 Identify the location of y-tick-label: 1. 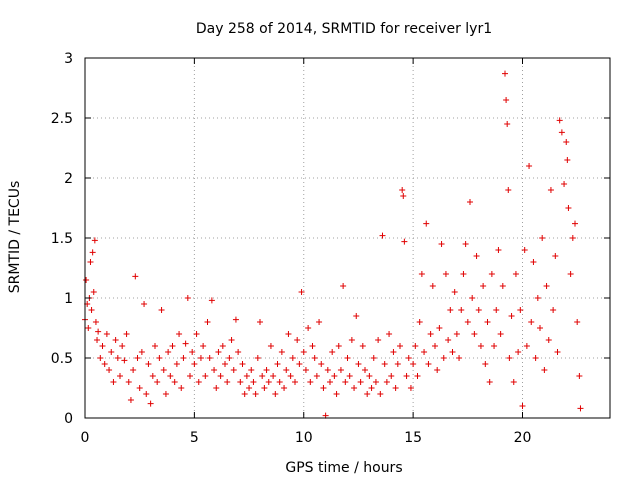
(68, 299).